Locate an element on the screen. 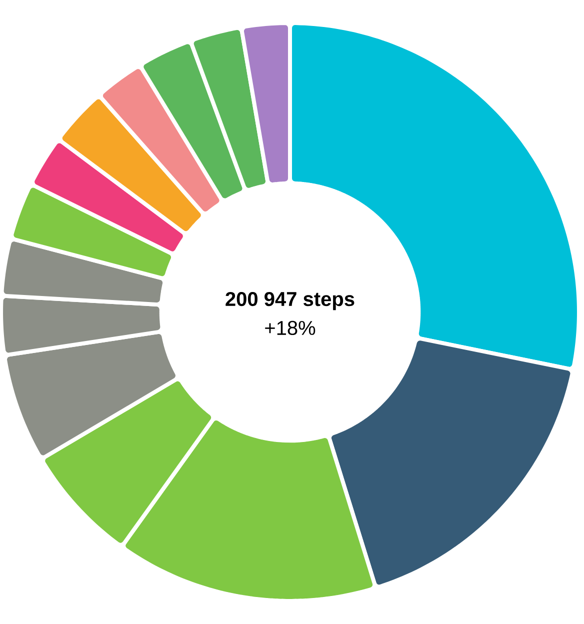  text: 200 947 steps is located at coordinates (290, 301).